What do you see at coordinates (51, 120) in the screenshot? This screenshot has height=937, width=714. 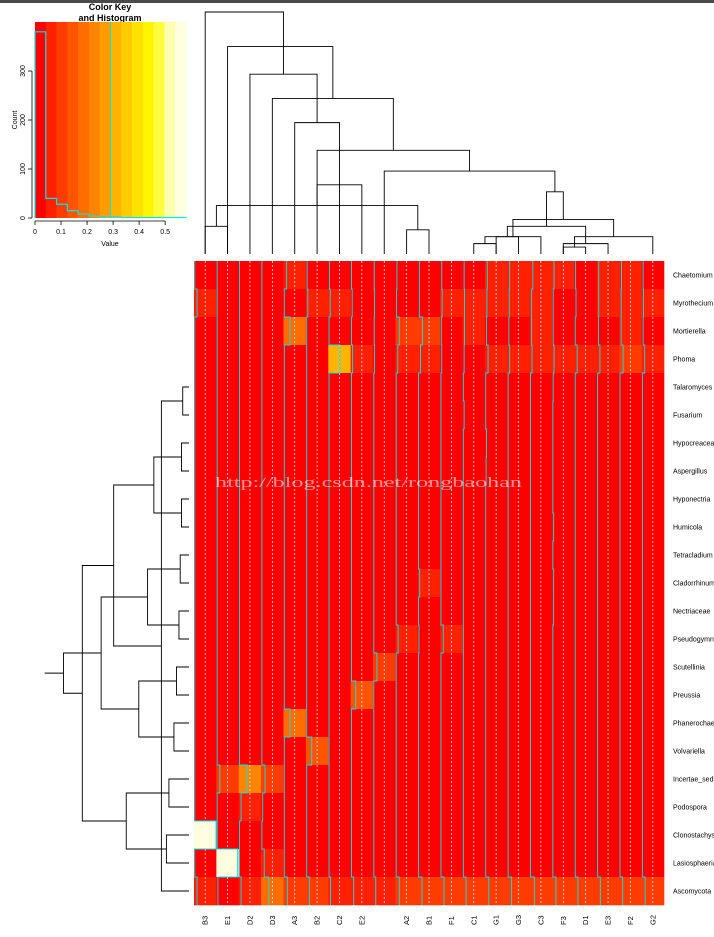 I see `color-key-cell` at bounding box center [51, 120].